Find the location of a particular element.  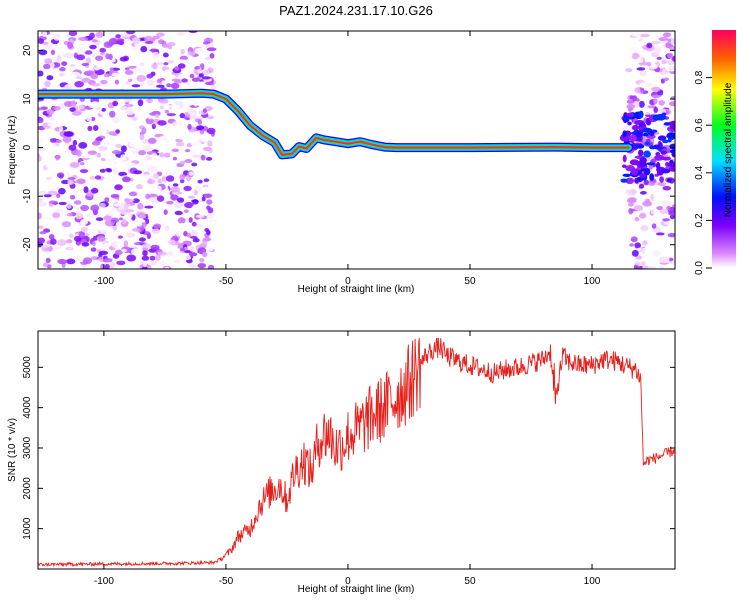

spectrogram-y-tick-label: -10 is located at coordinates (27, 195).